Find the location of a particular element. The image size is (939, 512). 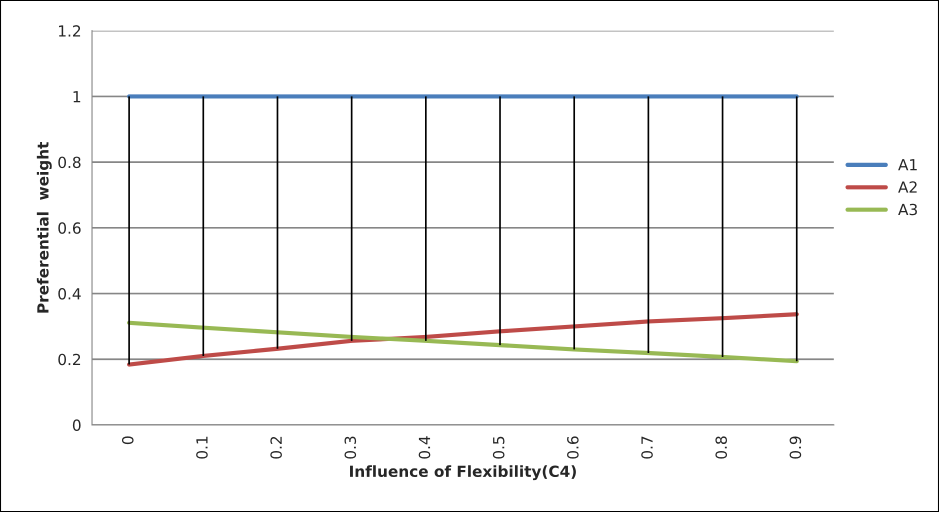

x-tick-label: 0.3 is located at coordinates (350, 447).